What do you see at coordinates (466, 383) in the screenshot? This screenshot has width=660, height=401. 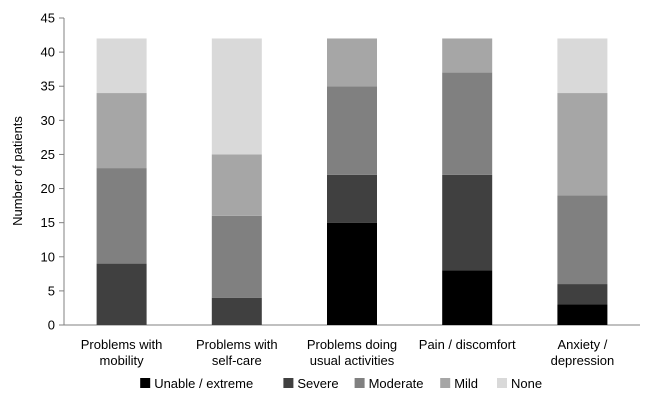 I see `legend-label: Mild` at bounding box center [466, 383].